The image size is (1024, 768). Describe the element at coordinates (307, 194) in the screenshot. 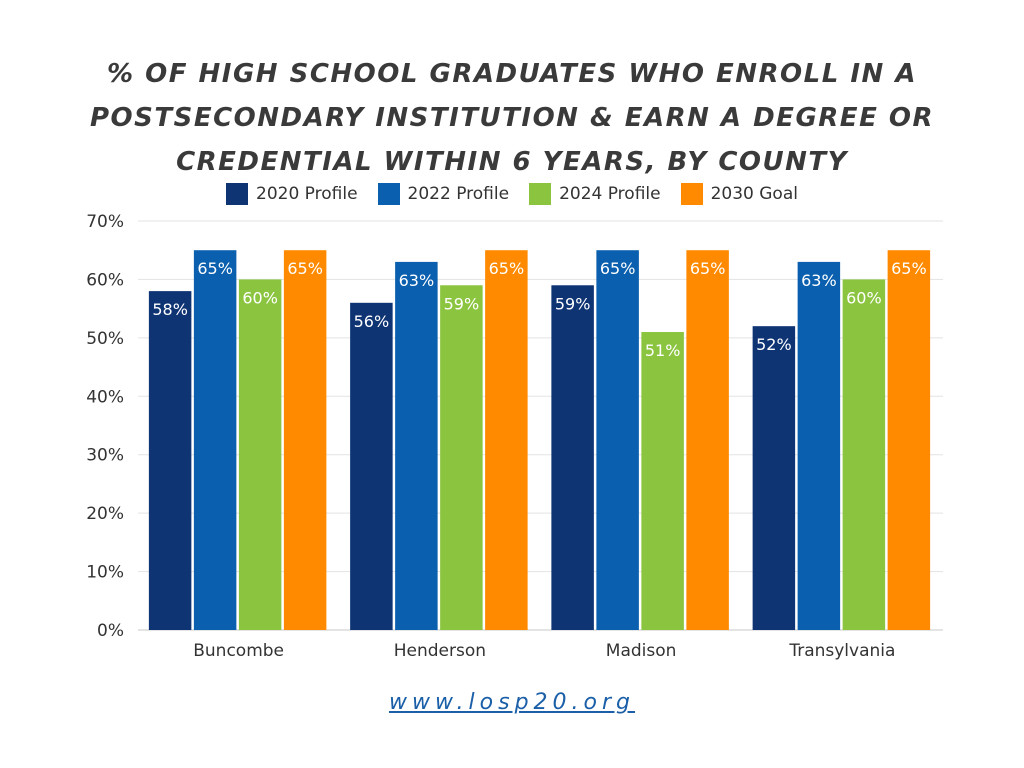

I see `legend-label: 2020 Profile` at that location.